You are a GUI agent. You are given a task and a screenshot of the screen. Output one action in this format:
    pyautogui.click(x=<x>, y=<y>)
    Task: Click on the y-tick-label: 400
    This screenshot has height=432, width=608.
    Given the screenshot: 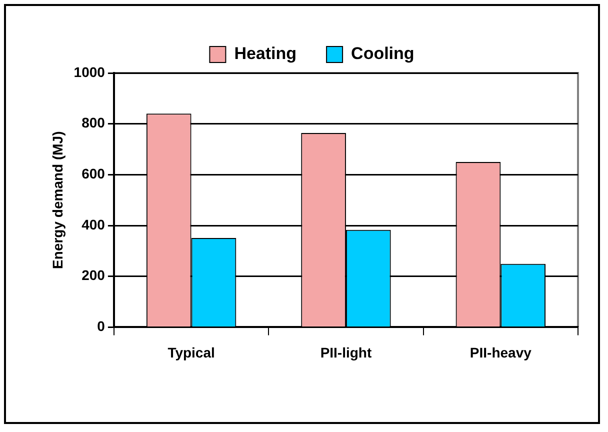 What is the action you would take?
    pyautogui.click(x=94, y=224)
    